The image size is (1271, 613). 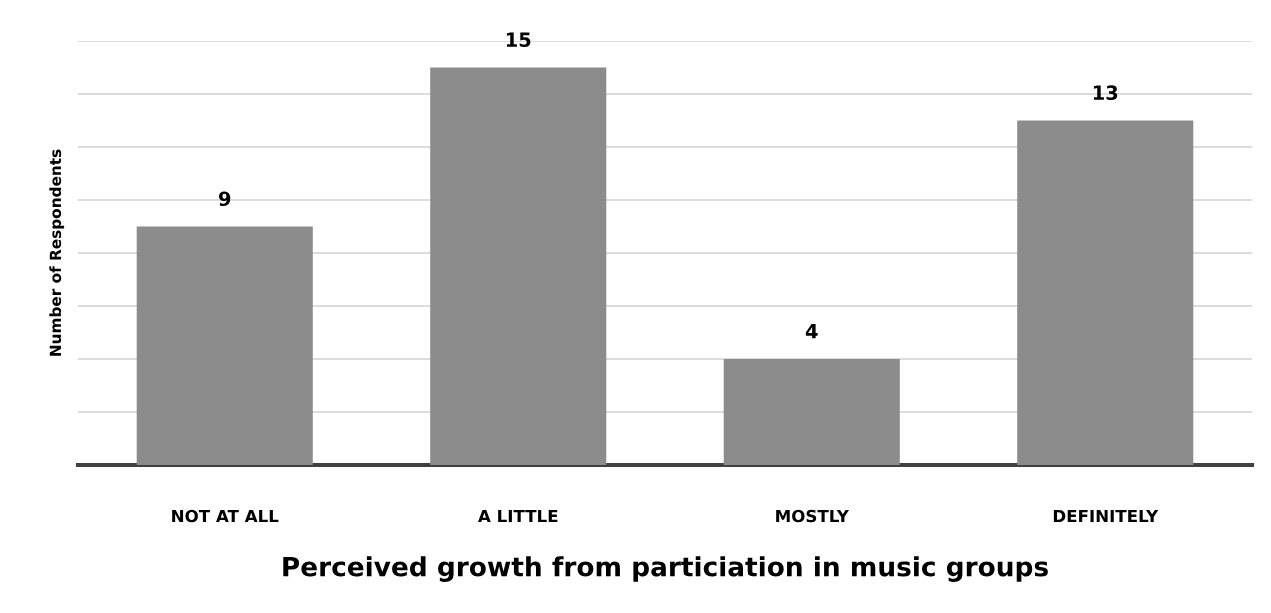 I want to click on data-label: 9, so click(x=224, y=199).